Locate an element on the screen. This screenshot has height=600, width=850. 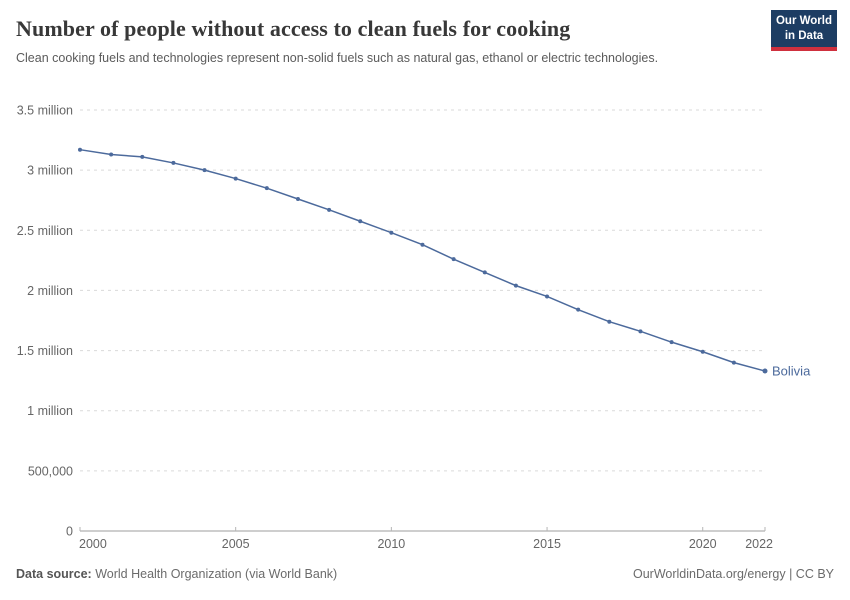
y-axis-tick-label: 1 million is located at coordinates (50, 411).